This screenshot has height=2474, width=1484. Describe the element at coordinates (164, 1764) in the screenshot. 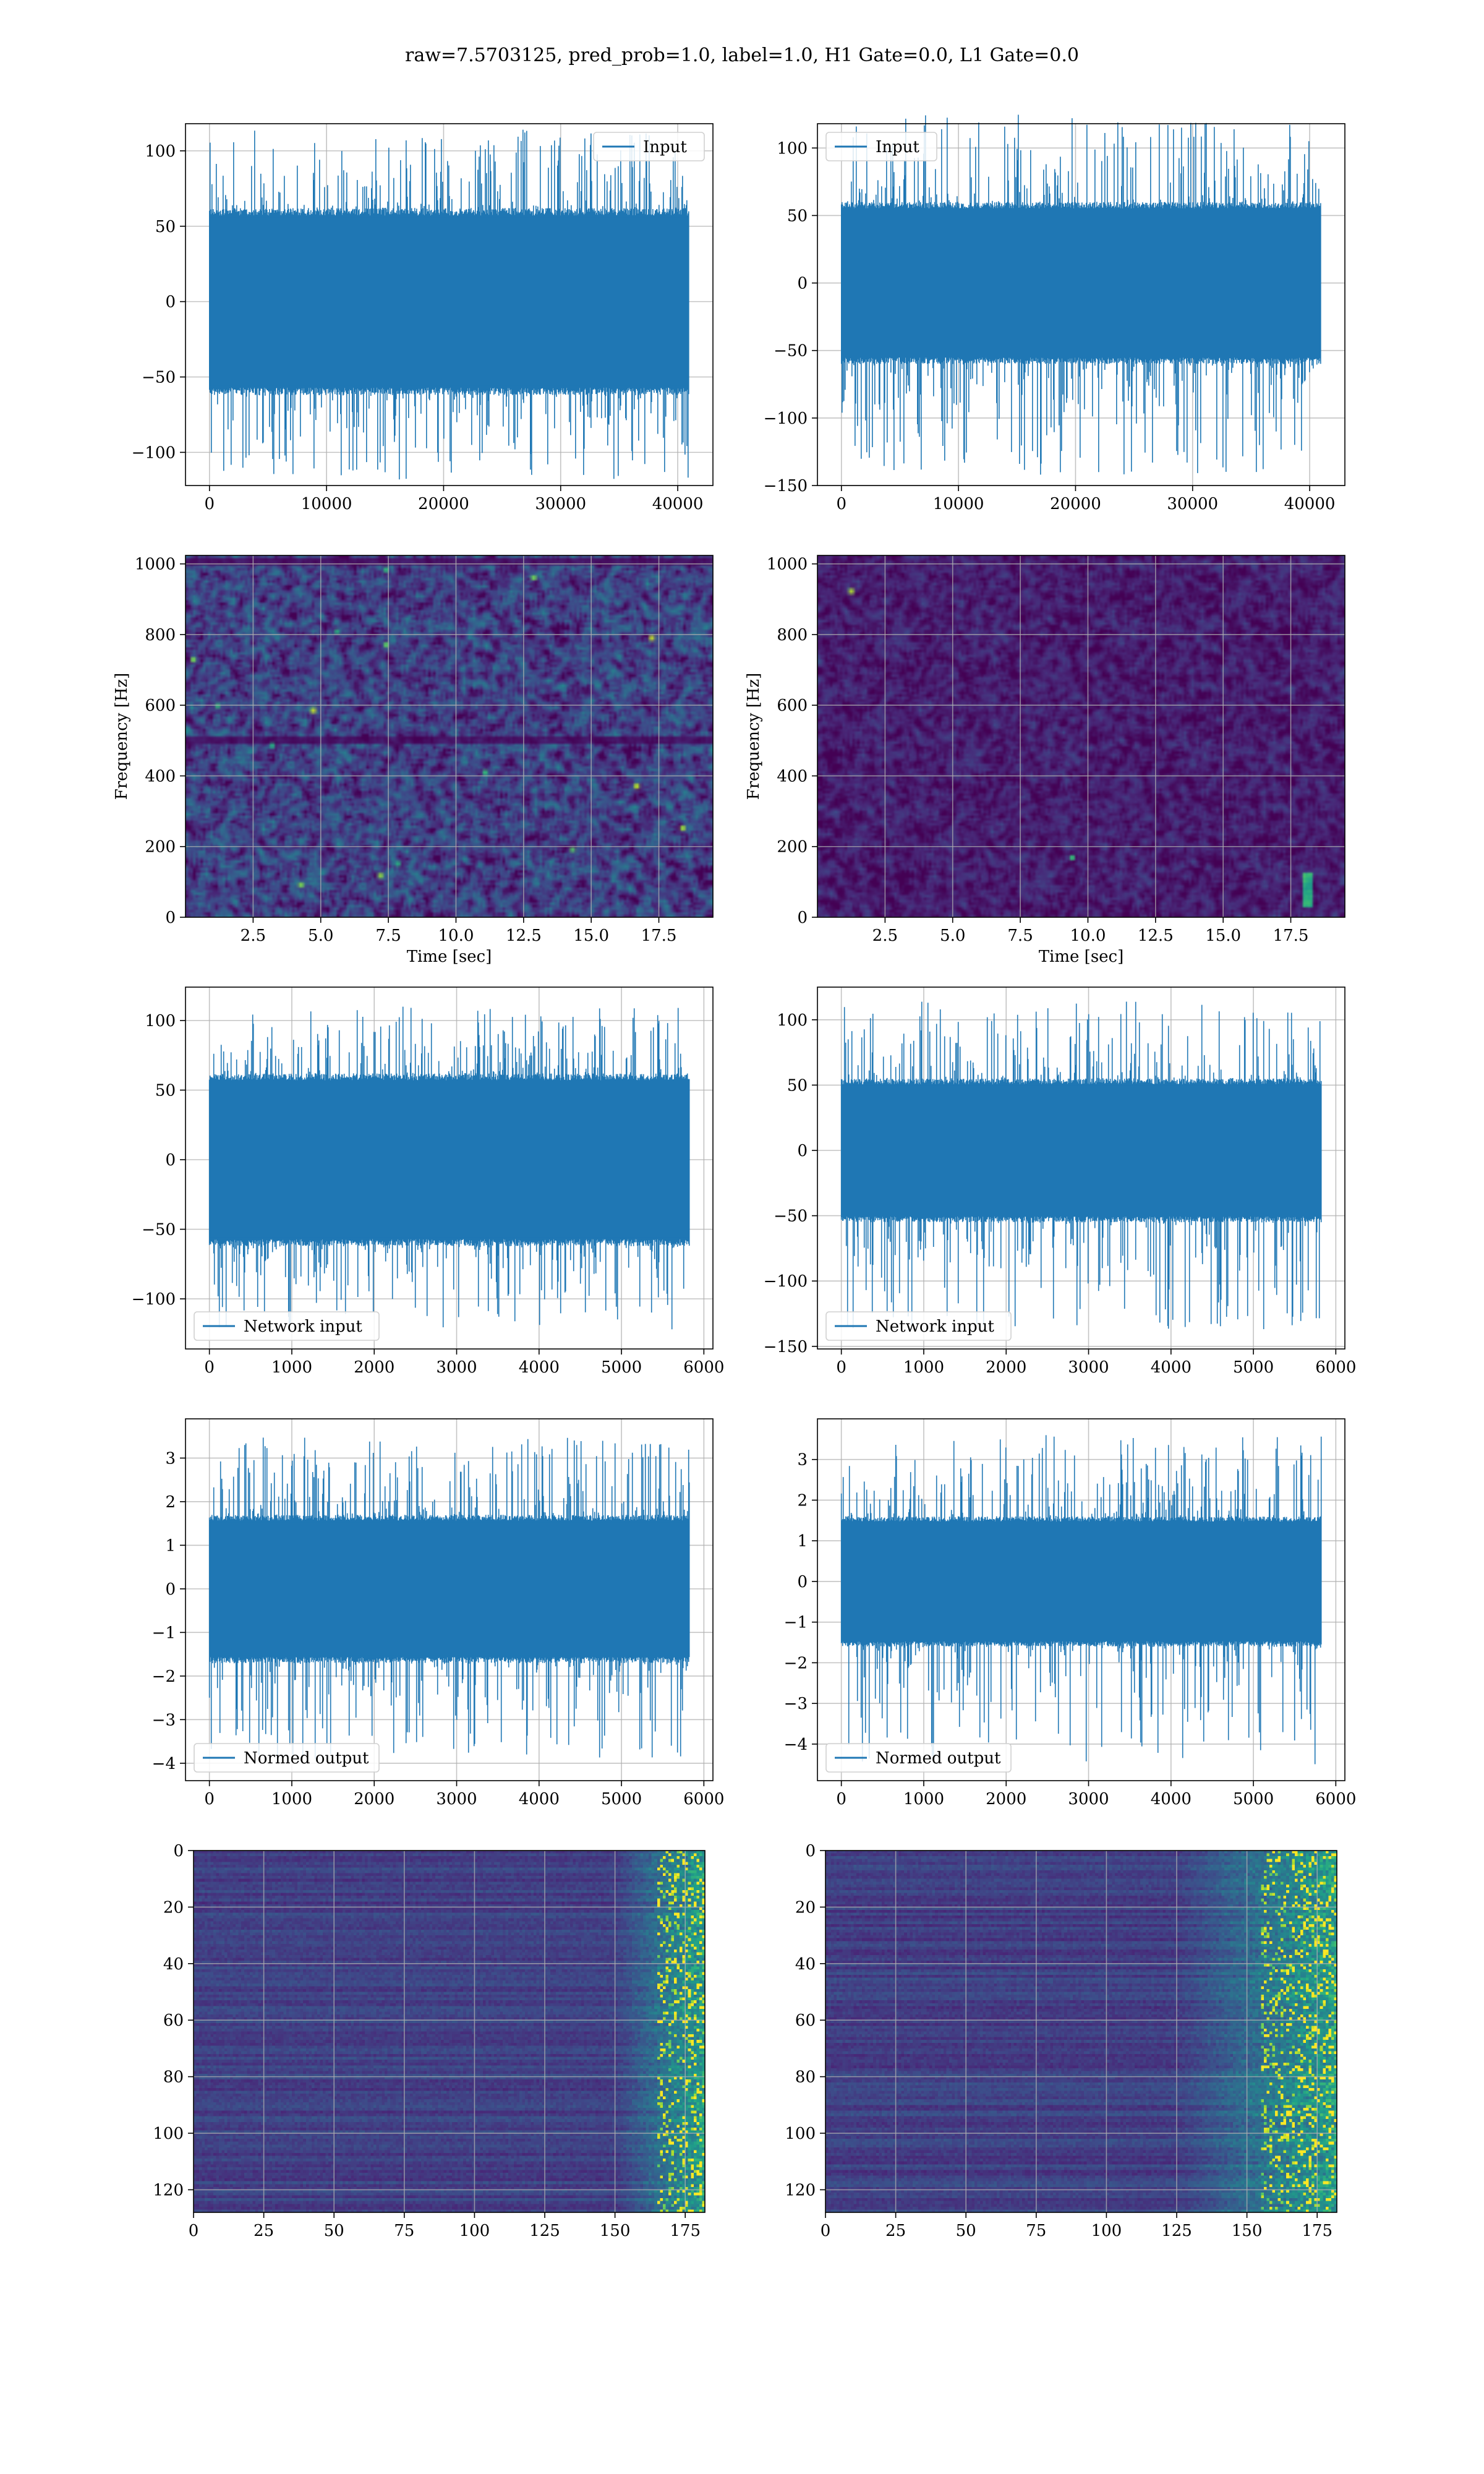

I see `y-tick-label: −4` at that location.